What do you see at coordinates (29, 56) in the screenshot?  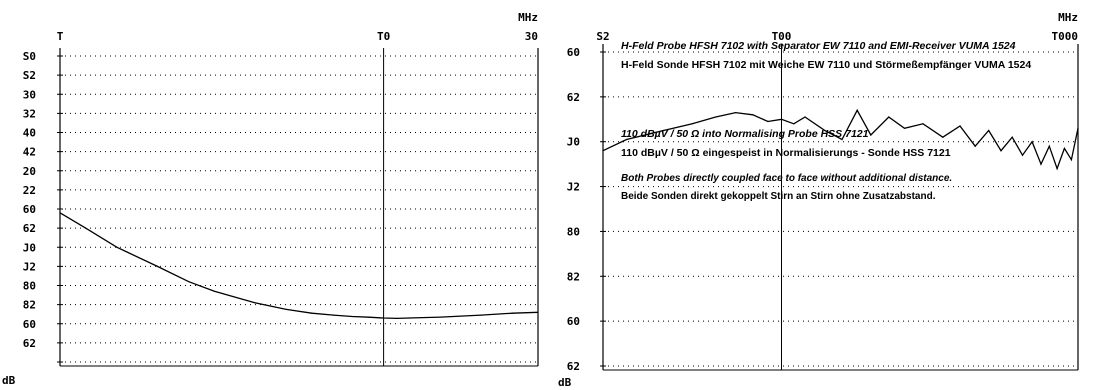 I see `y-tick-label: S0` at bounding box center [29, 56].